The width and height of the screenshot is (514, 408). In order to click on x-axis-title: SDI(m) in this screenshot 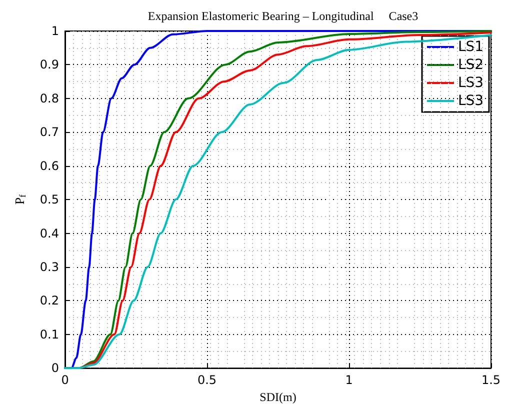, I will do `click(278, 397)`.